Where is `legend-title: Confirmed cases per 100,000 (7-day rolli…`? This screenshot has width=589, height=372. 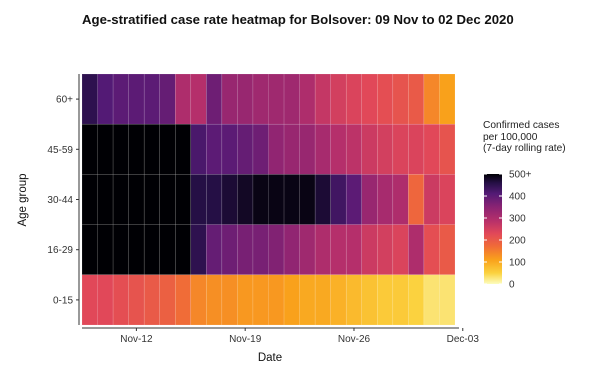 legend-title: Confirmed cases per 100,000 (7-day rolli… is located at coordinates (524, 137).